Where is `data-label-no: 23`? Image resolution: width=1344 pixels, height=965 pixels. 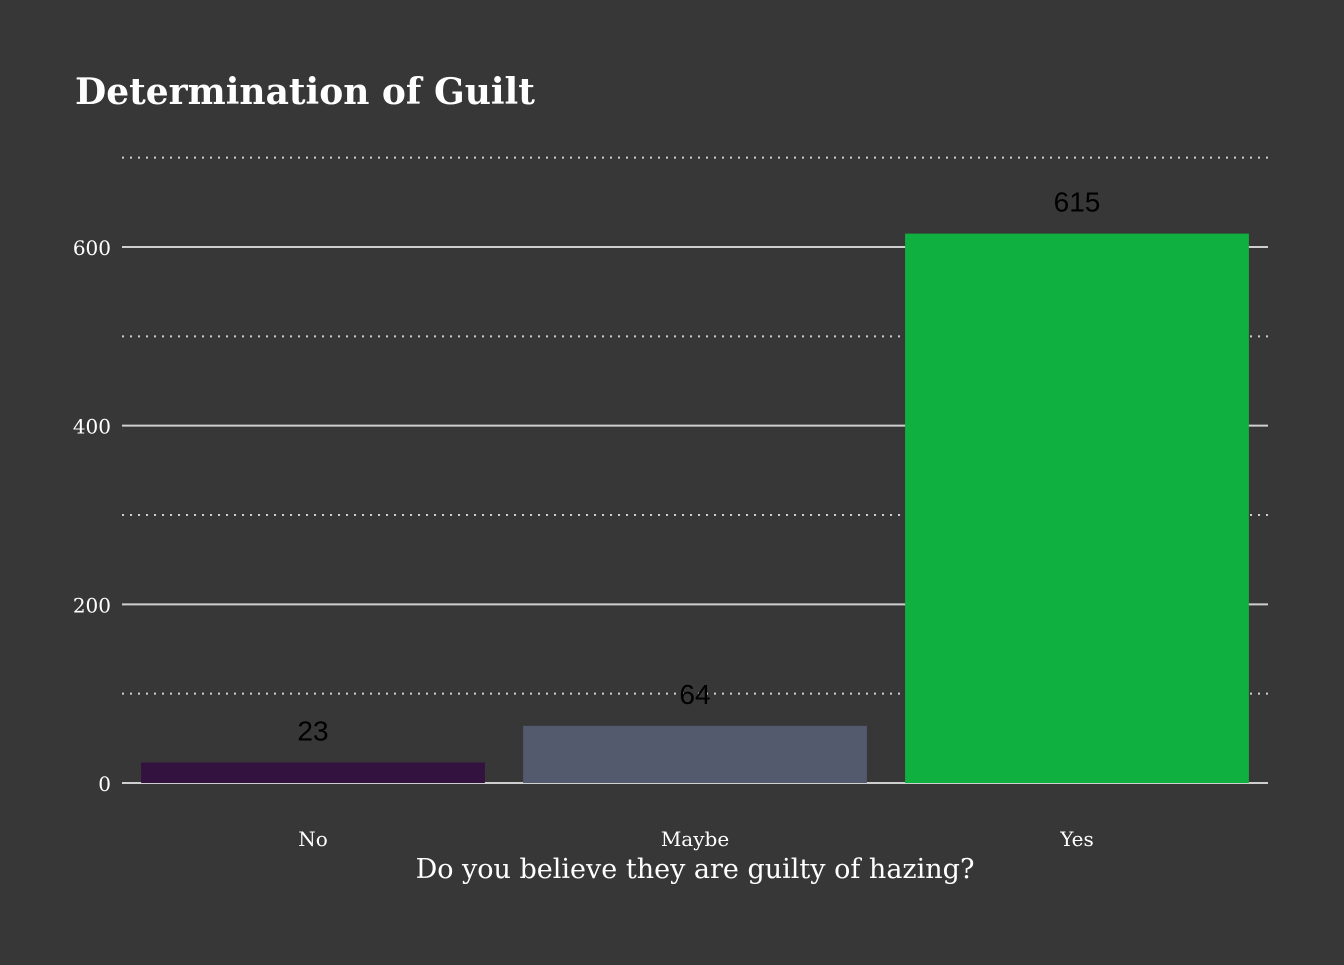 data-label-no: 23 is located at coordinates (312, 730).